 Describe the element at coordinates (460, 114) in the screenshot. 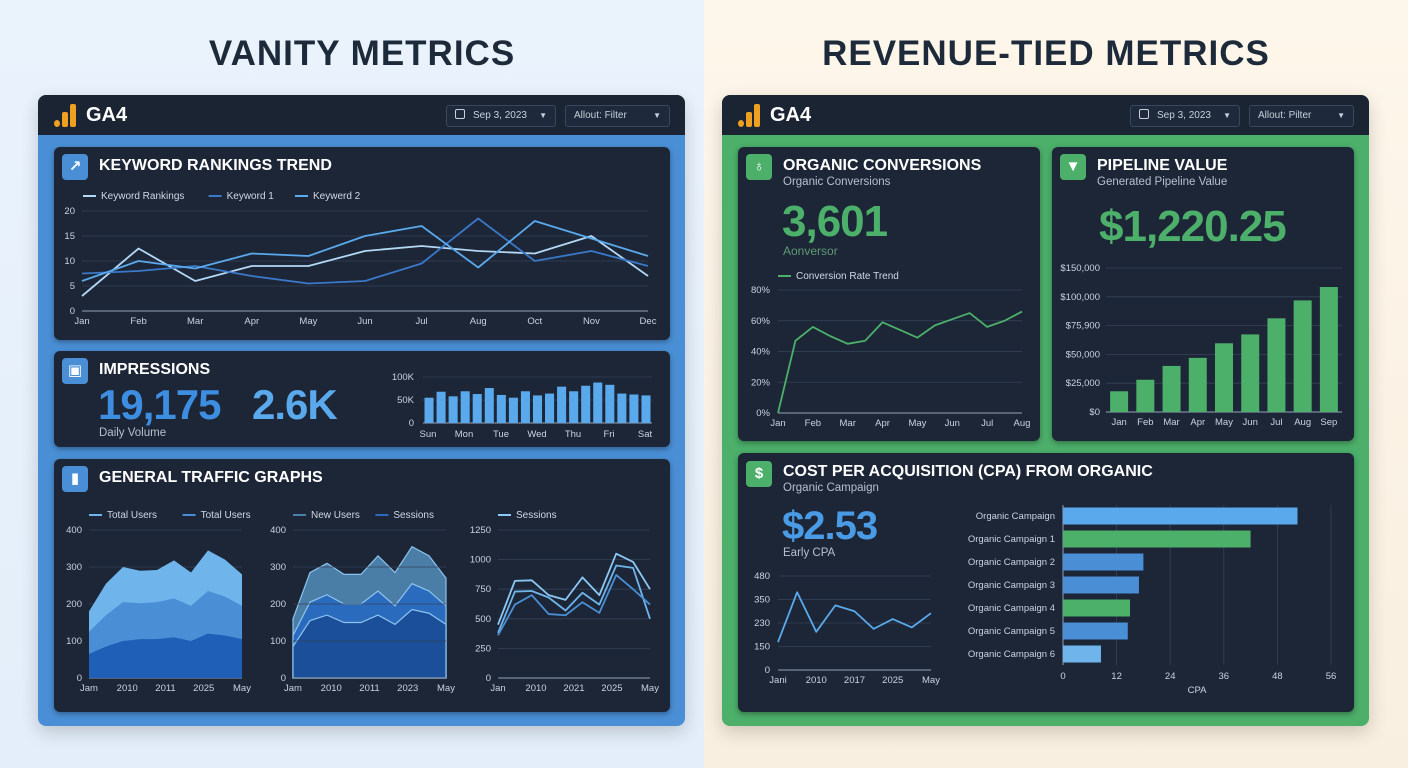

I see `calendar-icon` at that location.